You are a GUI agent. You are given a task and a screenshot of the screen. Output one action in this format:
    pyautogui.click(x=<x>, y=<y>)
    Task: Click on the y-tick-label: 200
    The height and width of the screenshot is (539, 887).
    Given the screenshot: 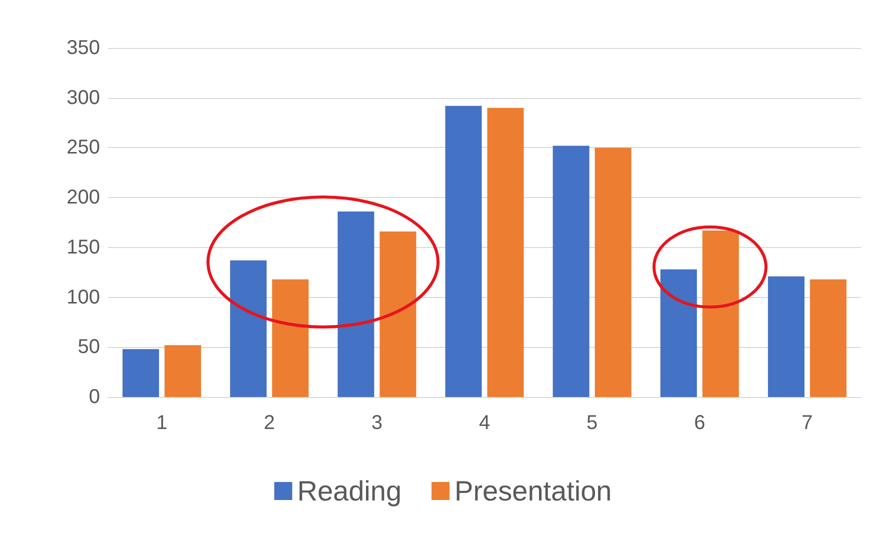 What is the action you would take?
    pyautogui.click(x=83, y=197)
    